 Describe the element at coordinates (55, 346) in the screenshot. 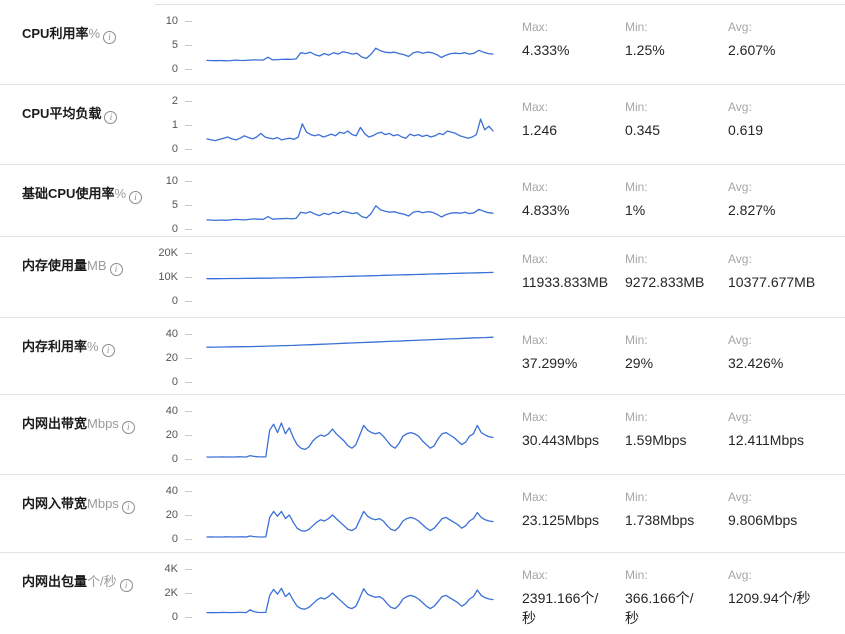

I see `metric-name-text: 内存利用率` at that location.